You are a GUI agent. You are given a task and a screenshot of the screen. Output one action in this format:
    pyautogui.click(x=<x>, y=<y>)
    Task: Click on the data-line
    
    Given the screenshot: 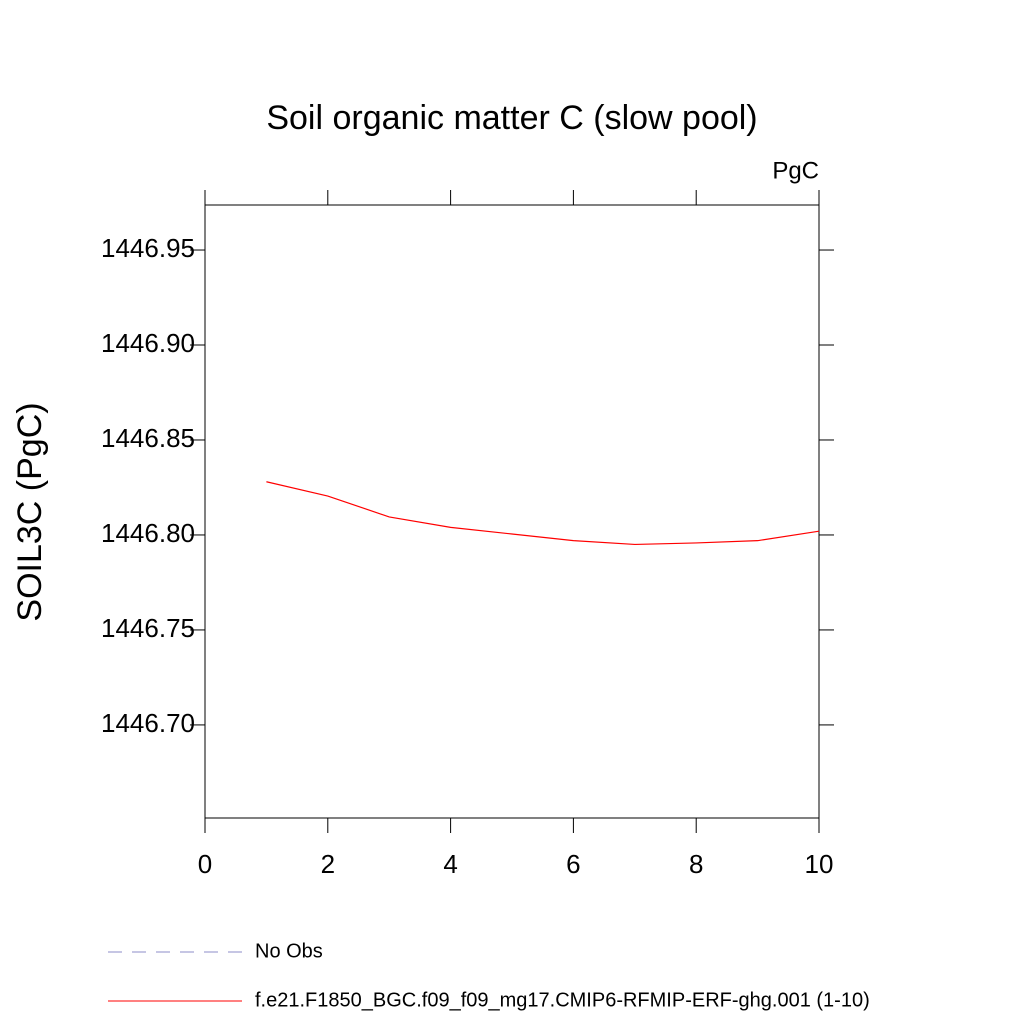 What is the action you would take?
    pyautogui.click(x=543, y=513)
    